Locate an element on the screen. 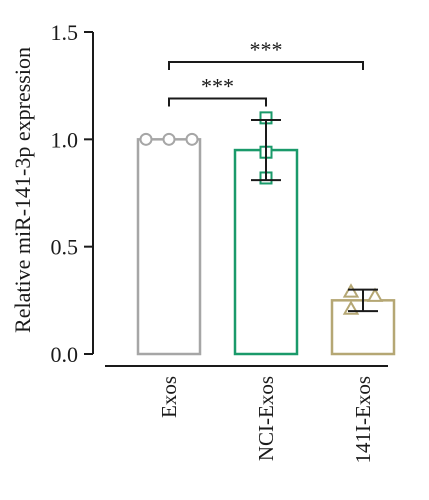 The width and height of the screenshot is (429, 500). y-axis-ticks: 0.0 0.5 1.0 1.5 is located at coordinates (72, 193).